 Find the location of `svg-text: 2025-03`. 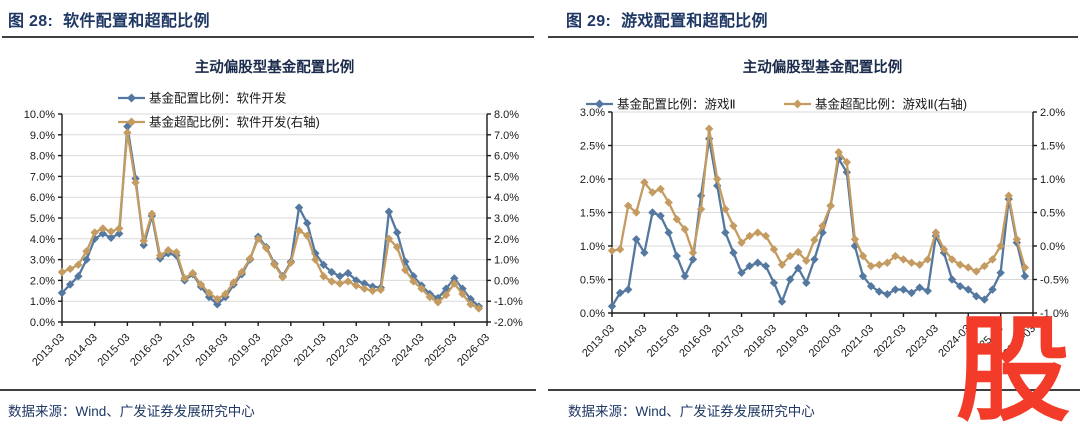

svg-text: 2025-03 is located at coordinates (440, 350).